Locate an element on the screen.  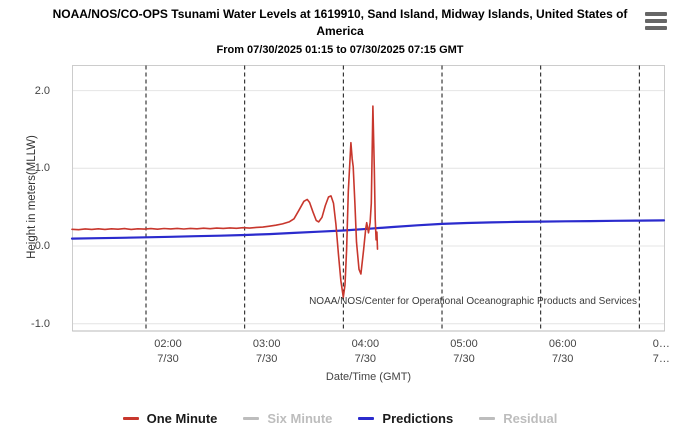
legend-label: Residual is located at coordinates (530, 418).